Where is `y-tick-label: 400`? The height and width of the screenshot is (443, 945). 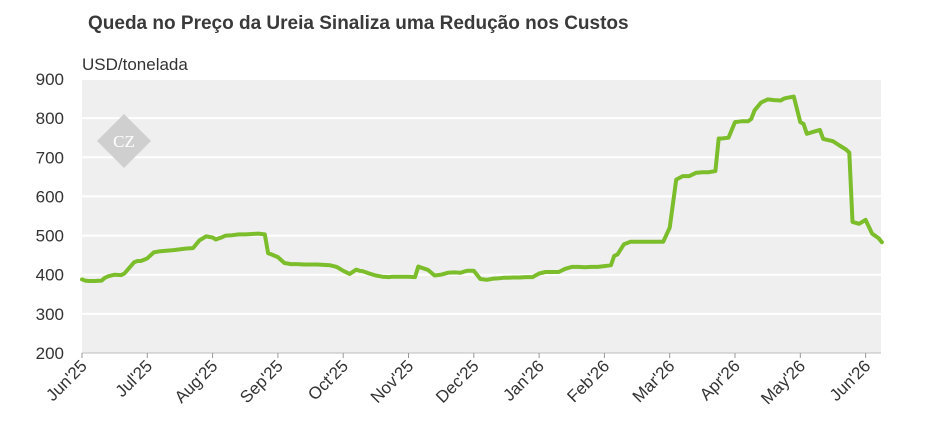
y-tick-label: 400 is located at coordinates (50, 275).